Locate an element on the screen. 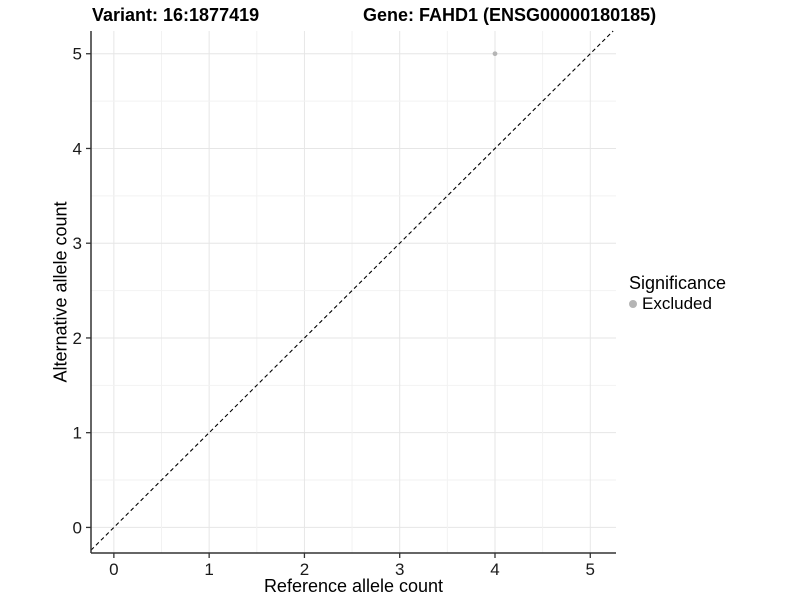 This screenshot has height=600, width=800. plot-title-variant: Variant: 16:1877419 is located at coordinates (176, 15).